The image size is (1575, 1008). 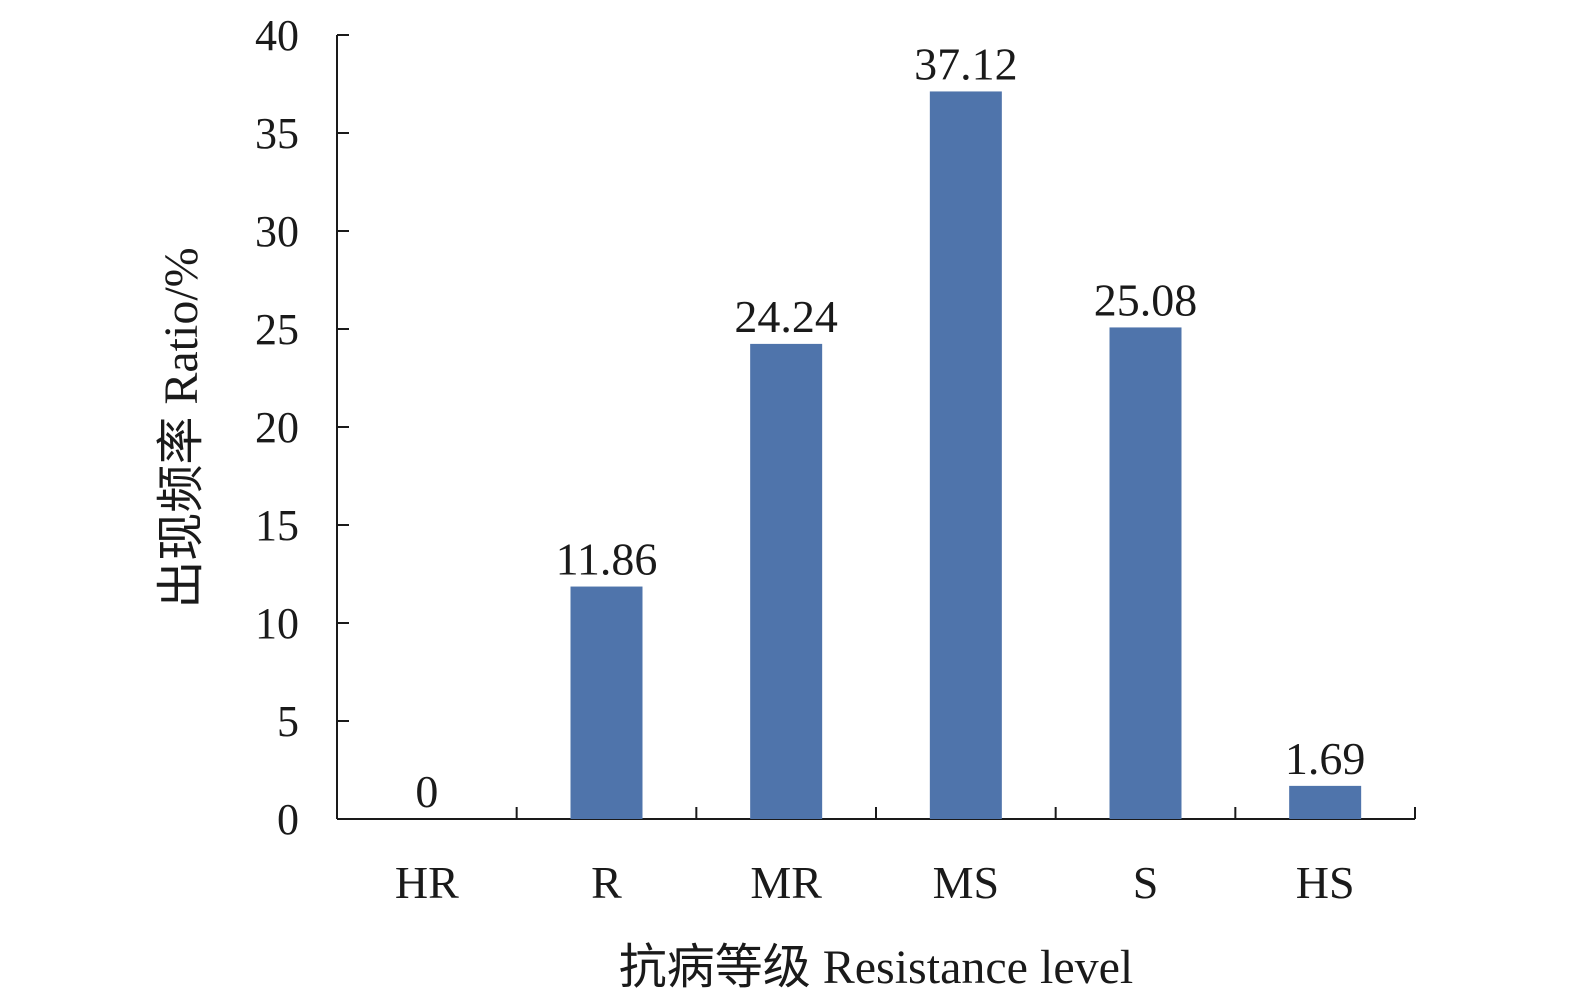 I want to click on y-tick-label: 30, so click(x=277, y=231).